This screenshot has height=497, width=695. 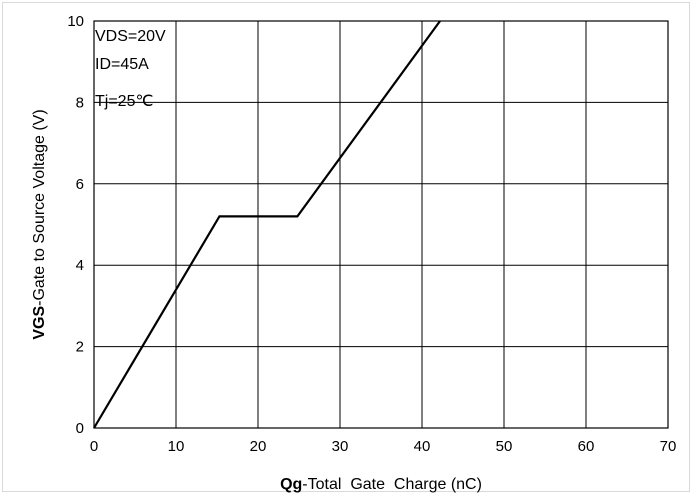 What do you see at coordinates (39, 323) in the screenshot?
I see `y-axis-label-symbol: VGS` at bounding box center [39, 323].